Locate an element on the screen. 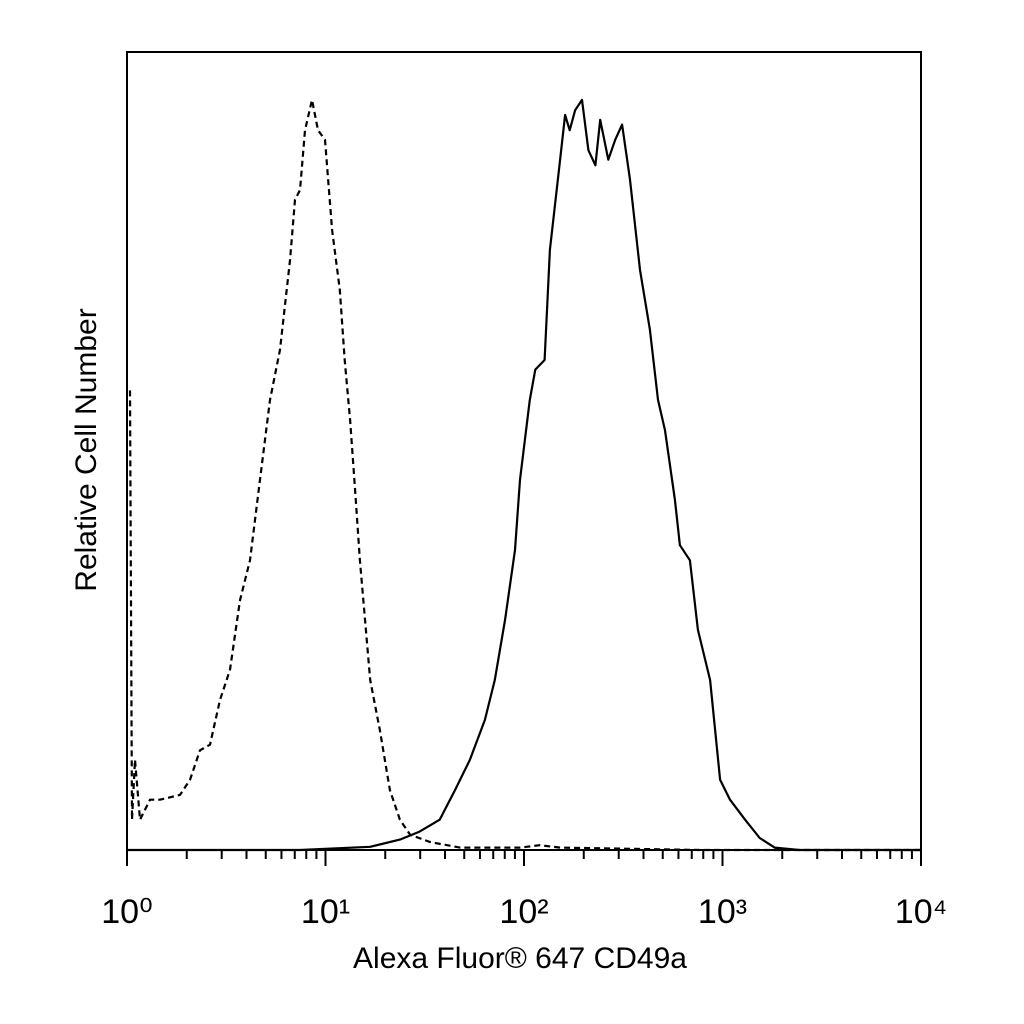 Image resolution: width=1024 pixels, height=1024 pixels. x-tick-label: 10² is located at coordinates (523, 912).